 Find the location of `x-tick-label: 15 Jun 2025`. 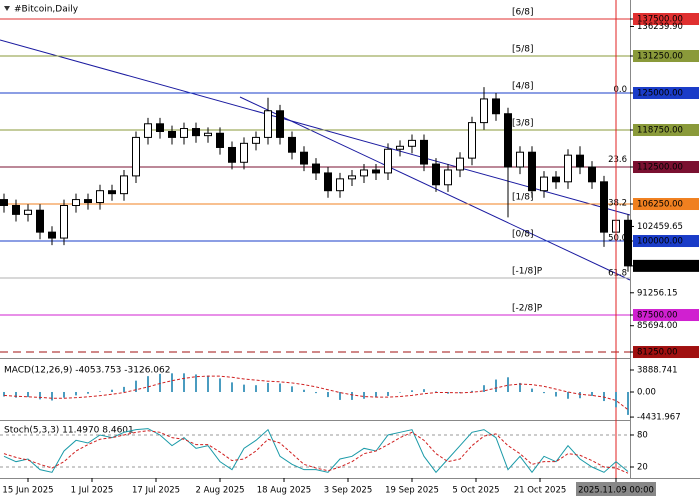

x-tick-label: 15 Jun 2025 is located at coordinates (27, 491).